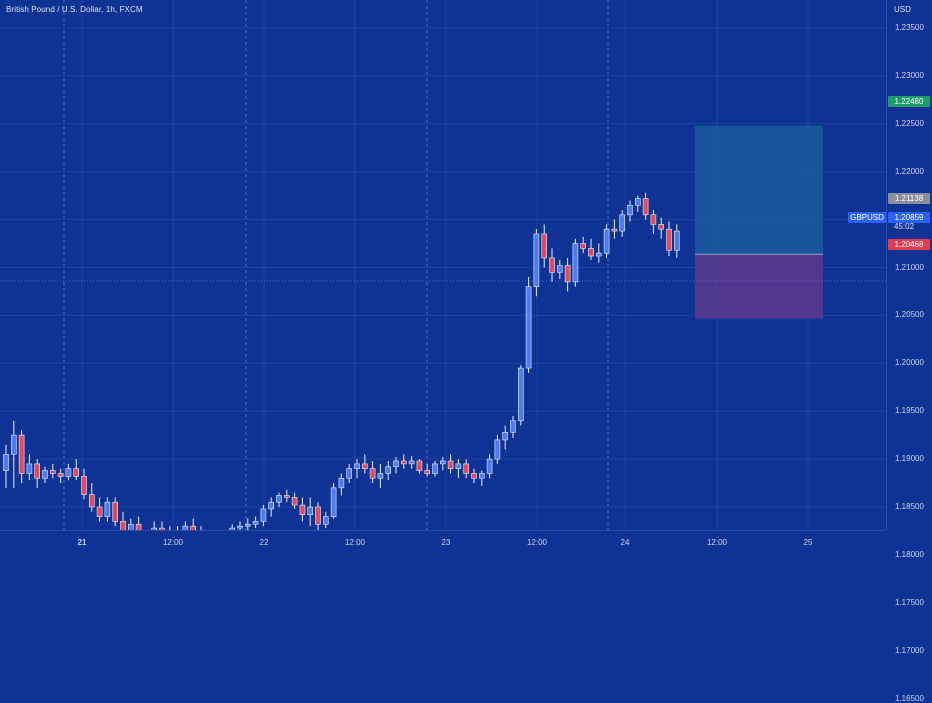  I want to click on time-axis, so click(443, 540).